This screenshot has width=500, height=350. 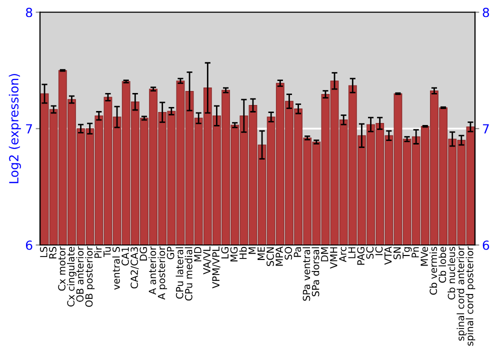 What do you see at coordinates (29, 245) in the screenshot?
I see `y-tick-label: 6` at bounding box center [29, 245].